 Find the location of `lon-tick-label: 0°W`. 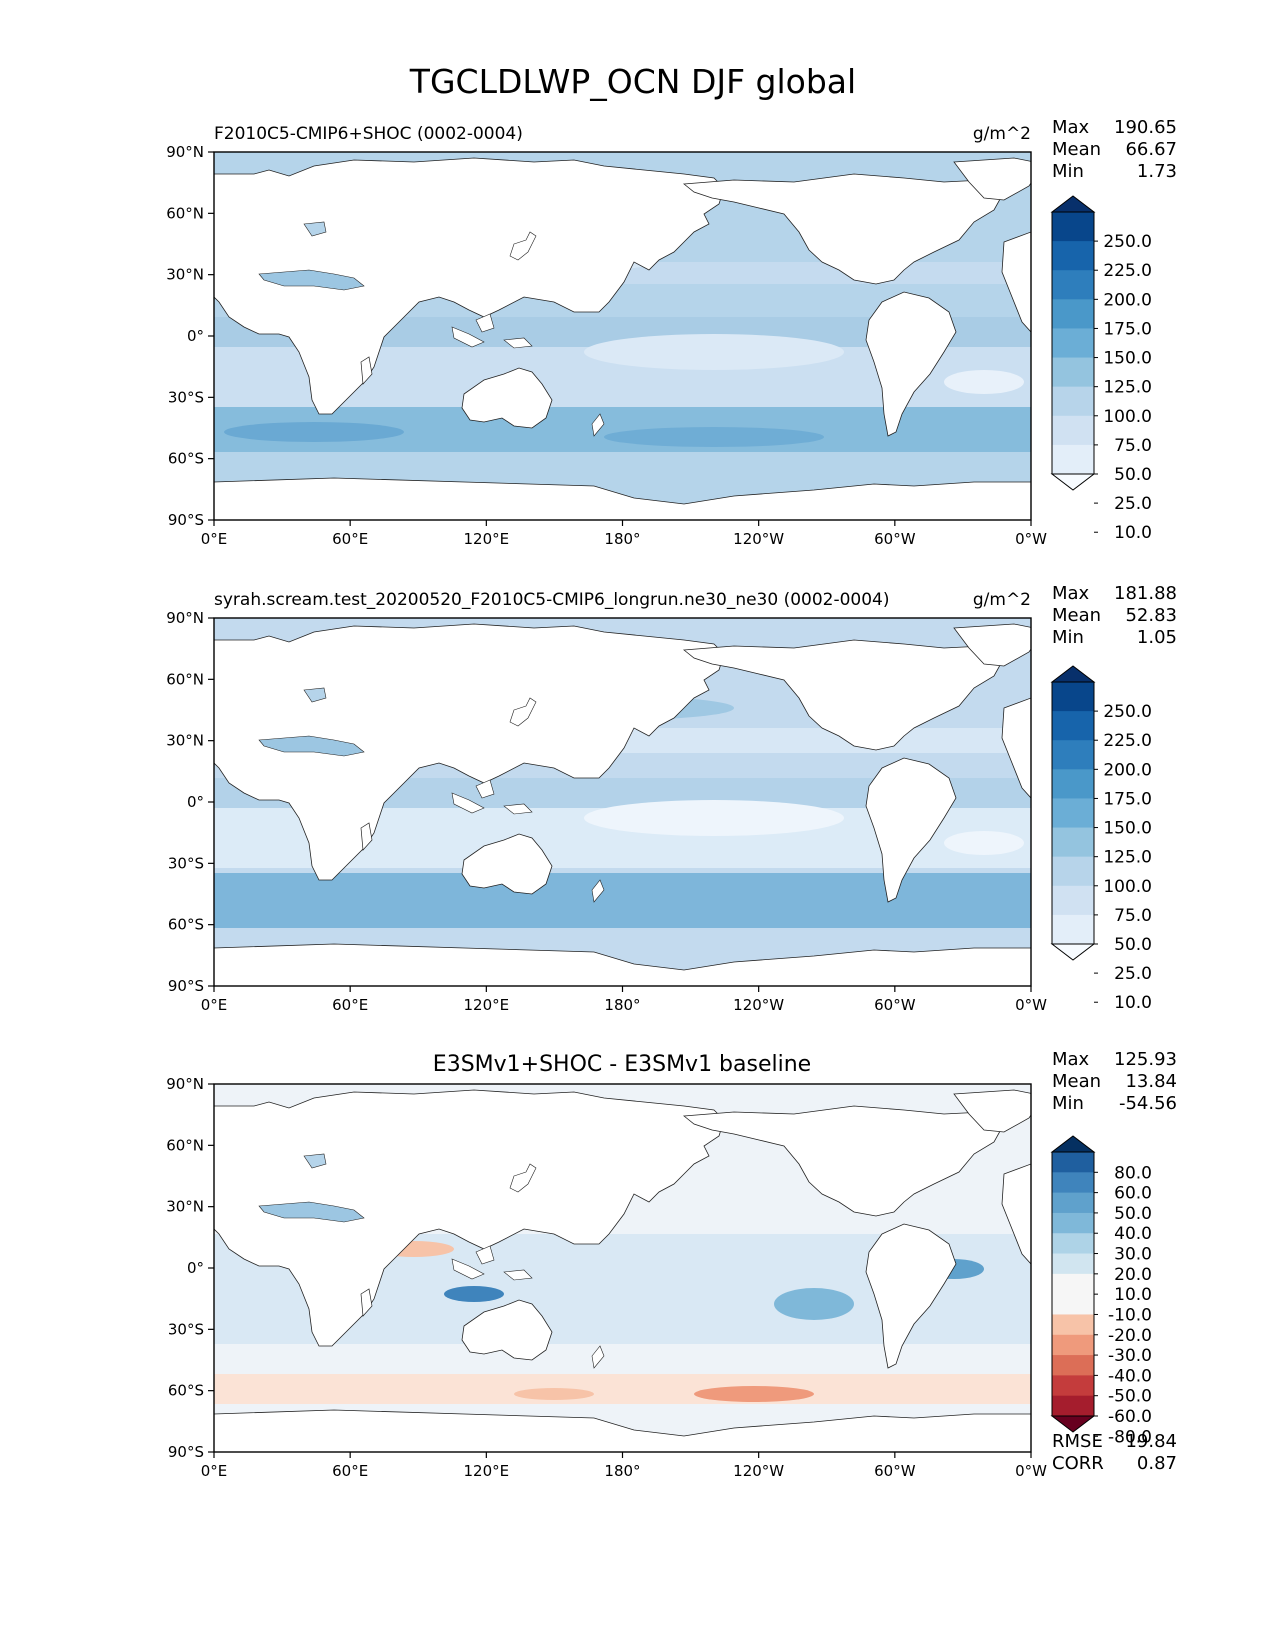

lon-tick-label: 0°W is located at coordinates (1031, 539).